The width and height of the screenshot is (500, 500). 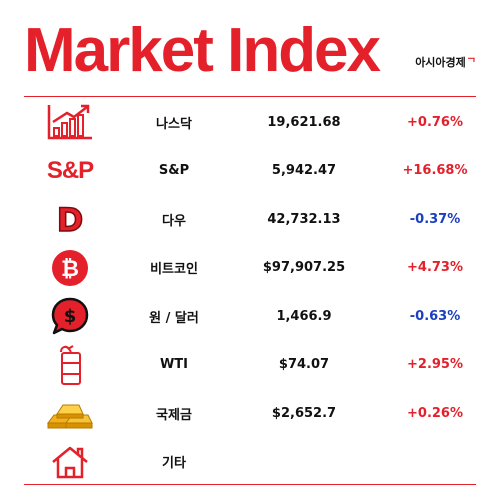 What do you see at coordinates (250, 171) in the screenshot?
I see `table-row-sp: S&P S&P 5,942.47 +16.68%` at bounding box center [250, 171].